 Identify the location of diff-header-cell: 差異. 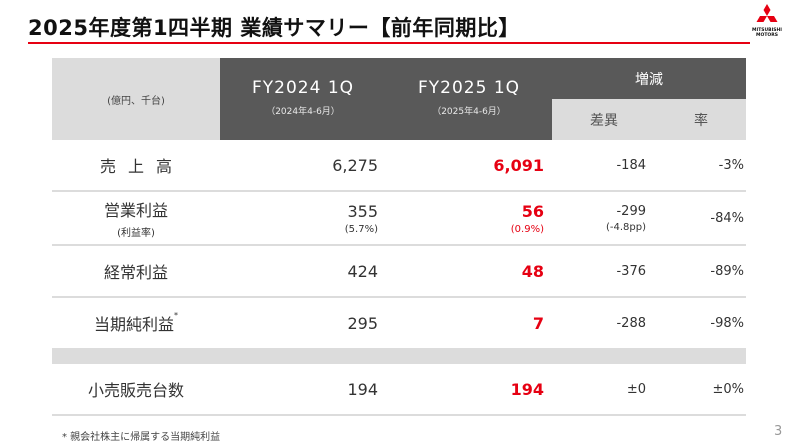
(604, 119).